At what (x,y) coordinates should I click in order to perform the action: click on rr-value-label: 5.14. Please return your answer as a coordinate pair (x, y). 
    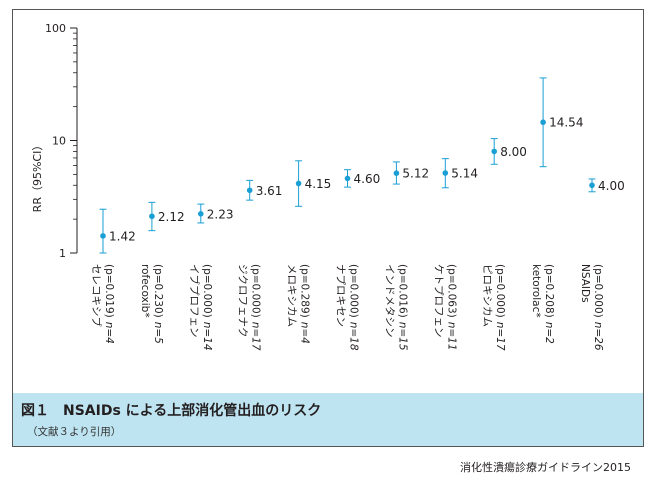
    Looking at the image, I should click on (464, 174).